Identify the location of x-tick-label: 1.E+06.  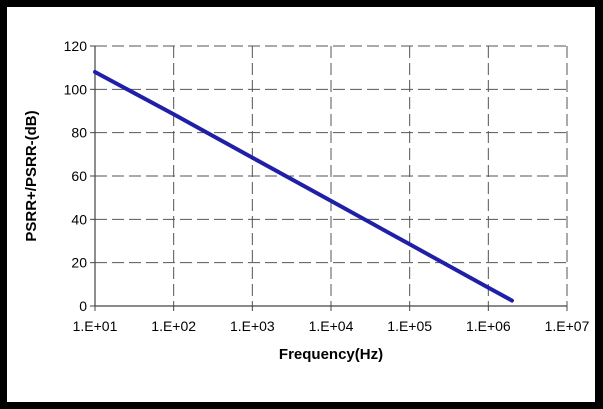
(488, 326).